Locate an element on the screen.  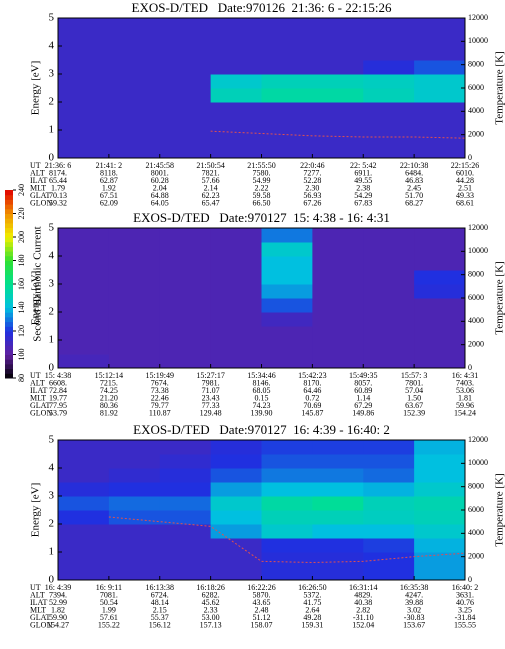
table-cell: 56.93 is located at coordinates (312, 195).